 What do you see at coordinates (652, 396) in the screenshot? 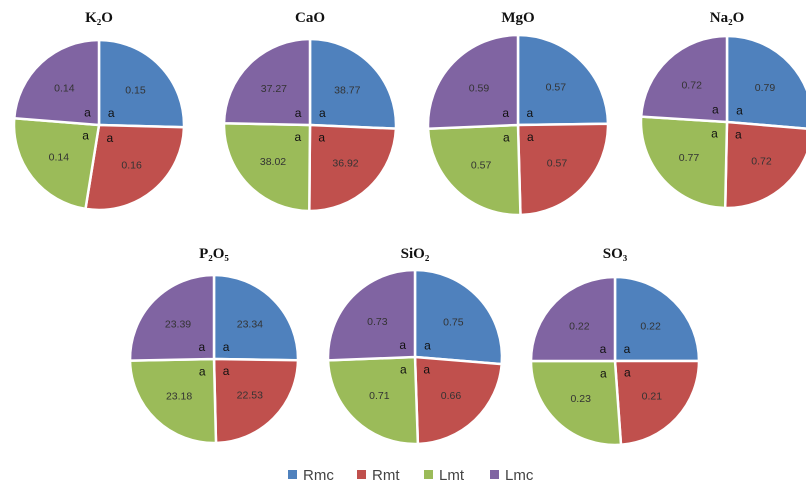
I see `slice-value-label: 0.21` at bounding box center [652, 396].